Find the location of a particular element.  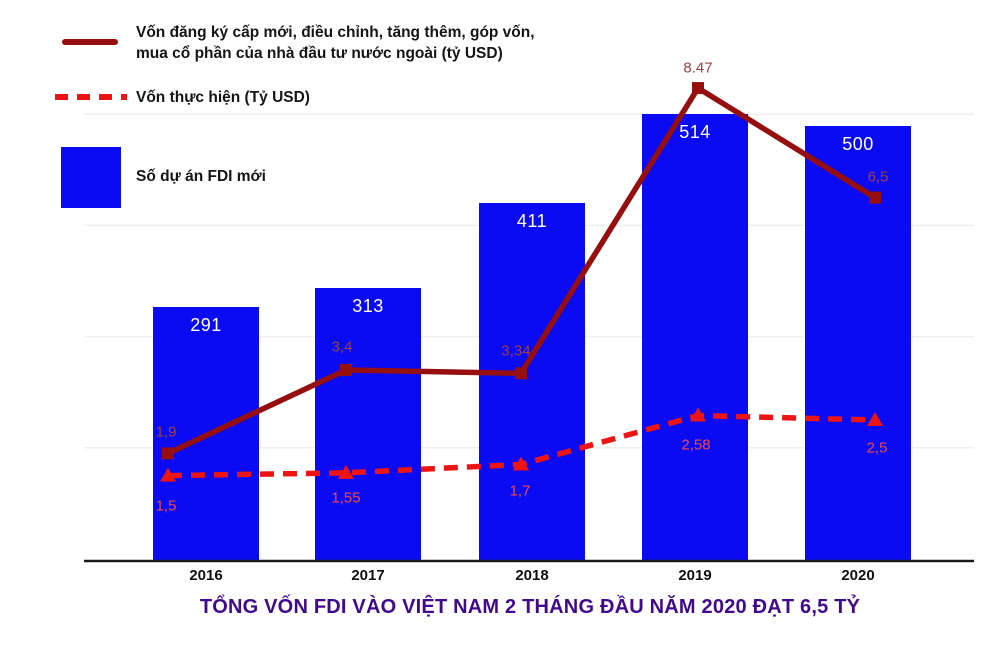

registered-capital-label-2018: 3,34 is located at coordinates (516, 351).